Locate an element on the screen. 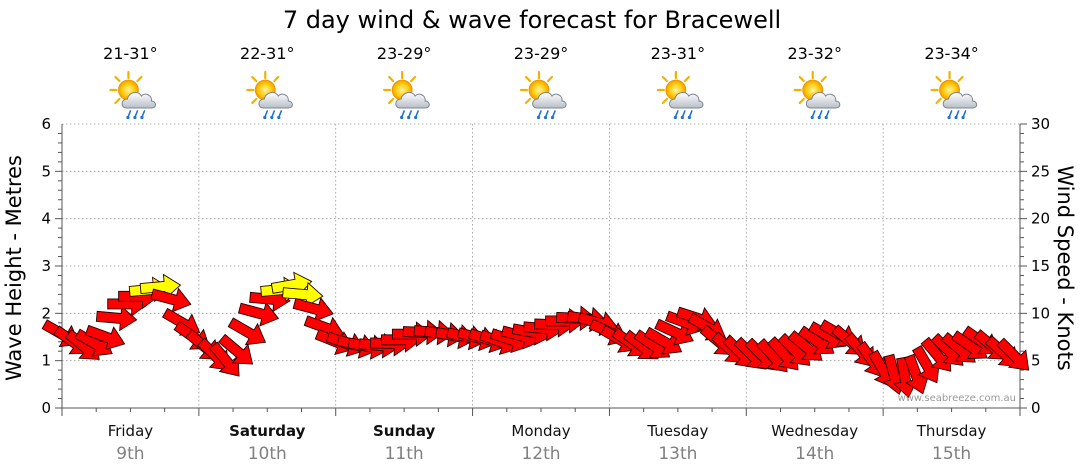  left-axis-tick-label: 3 is located at coordinates (46, 266).